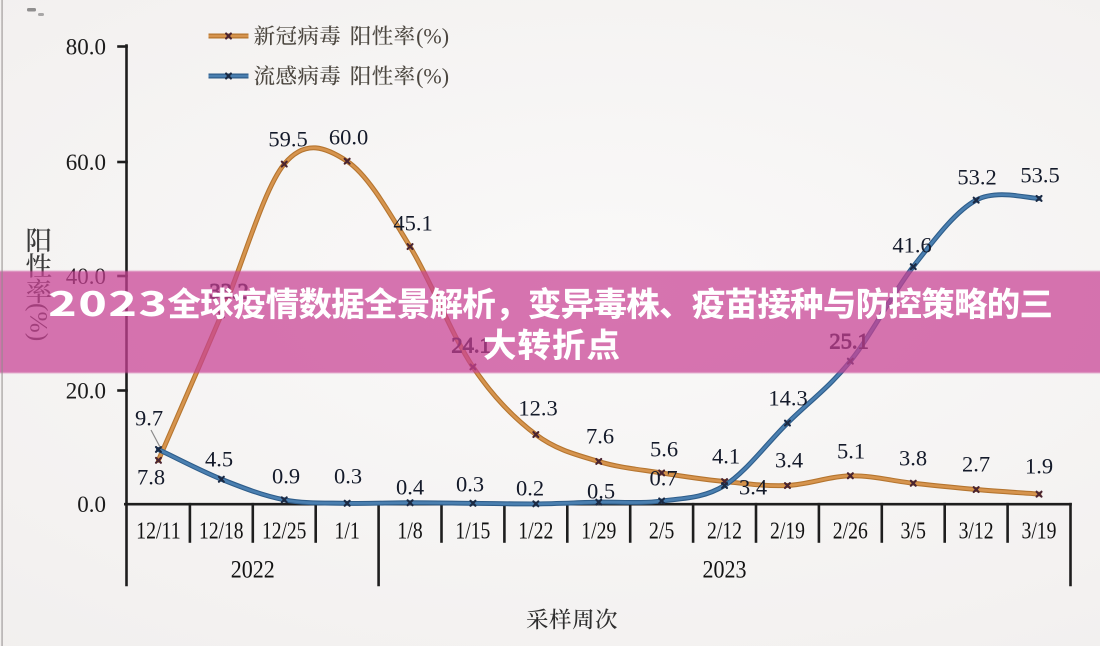 The width and height of the screenshot is (1100, 646). What do you see at coordinates (347, 531) in the screenshot?
I see `svg-text: 1/1` at bounding box center [347, 531].